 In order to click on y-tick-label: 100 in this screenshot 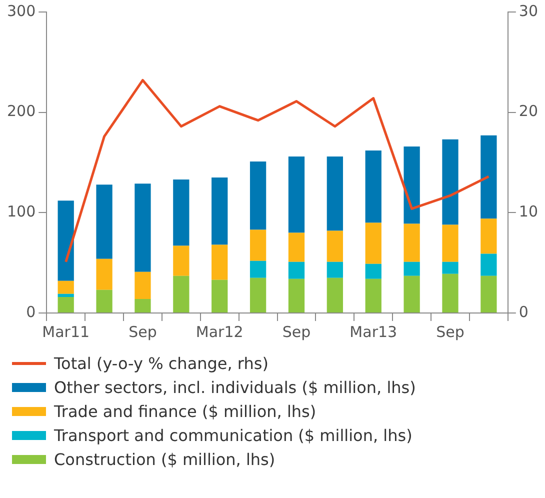, I will do `click(21, 211)`.